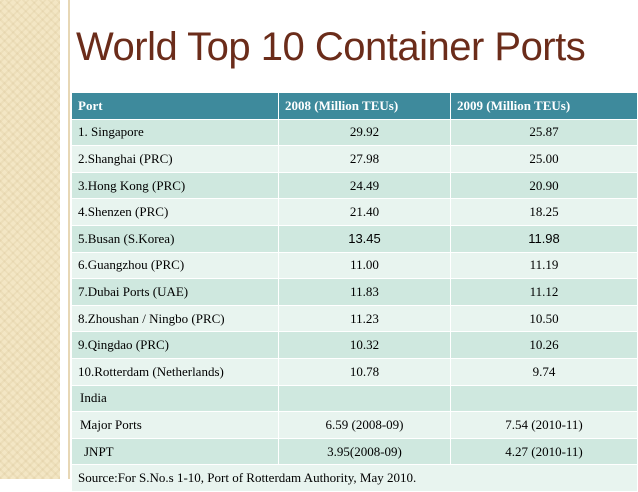  What do you see at coordinates (175, 292) in the screenshot?
I see `port-name-cell: 7.Dubai Ports (UAE)` at bounding box center [175, 292].